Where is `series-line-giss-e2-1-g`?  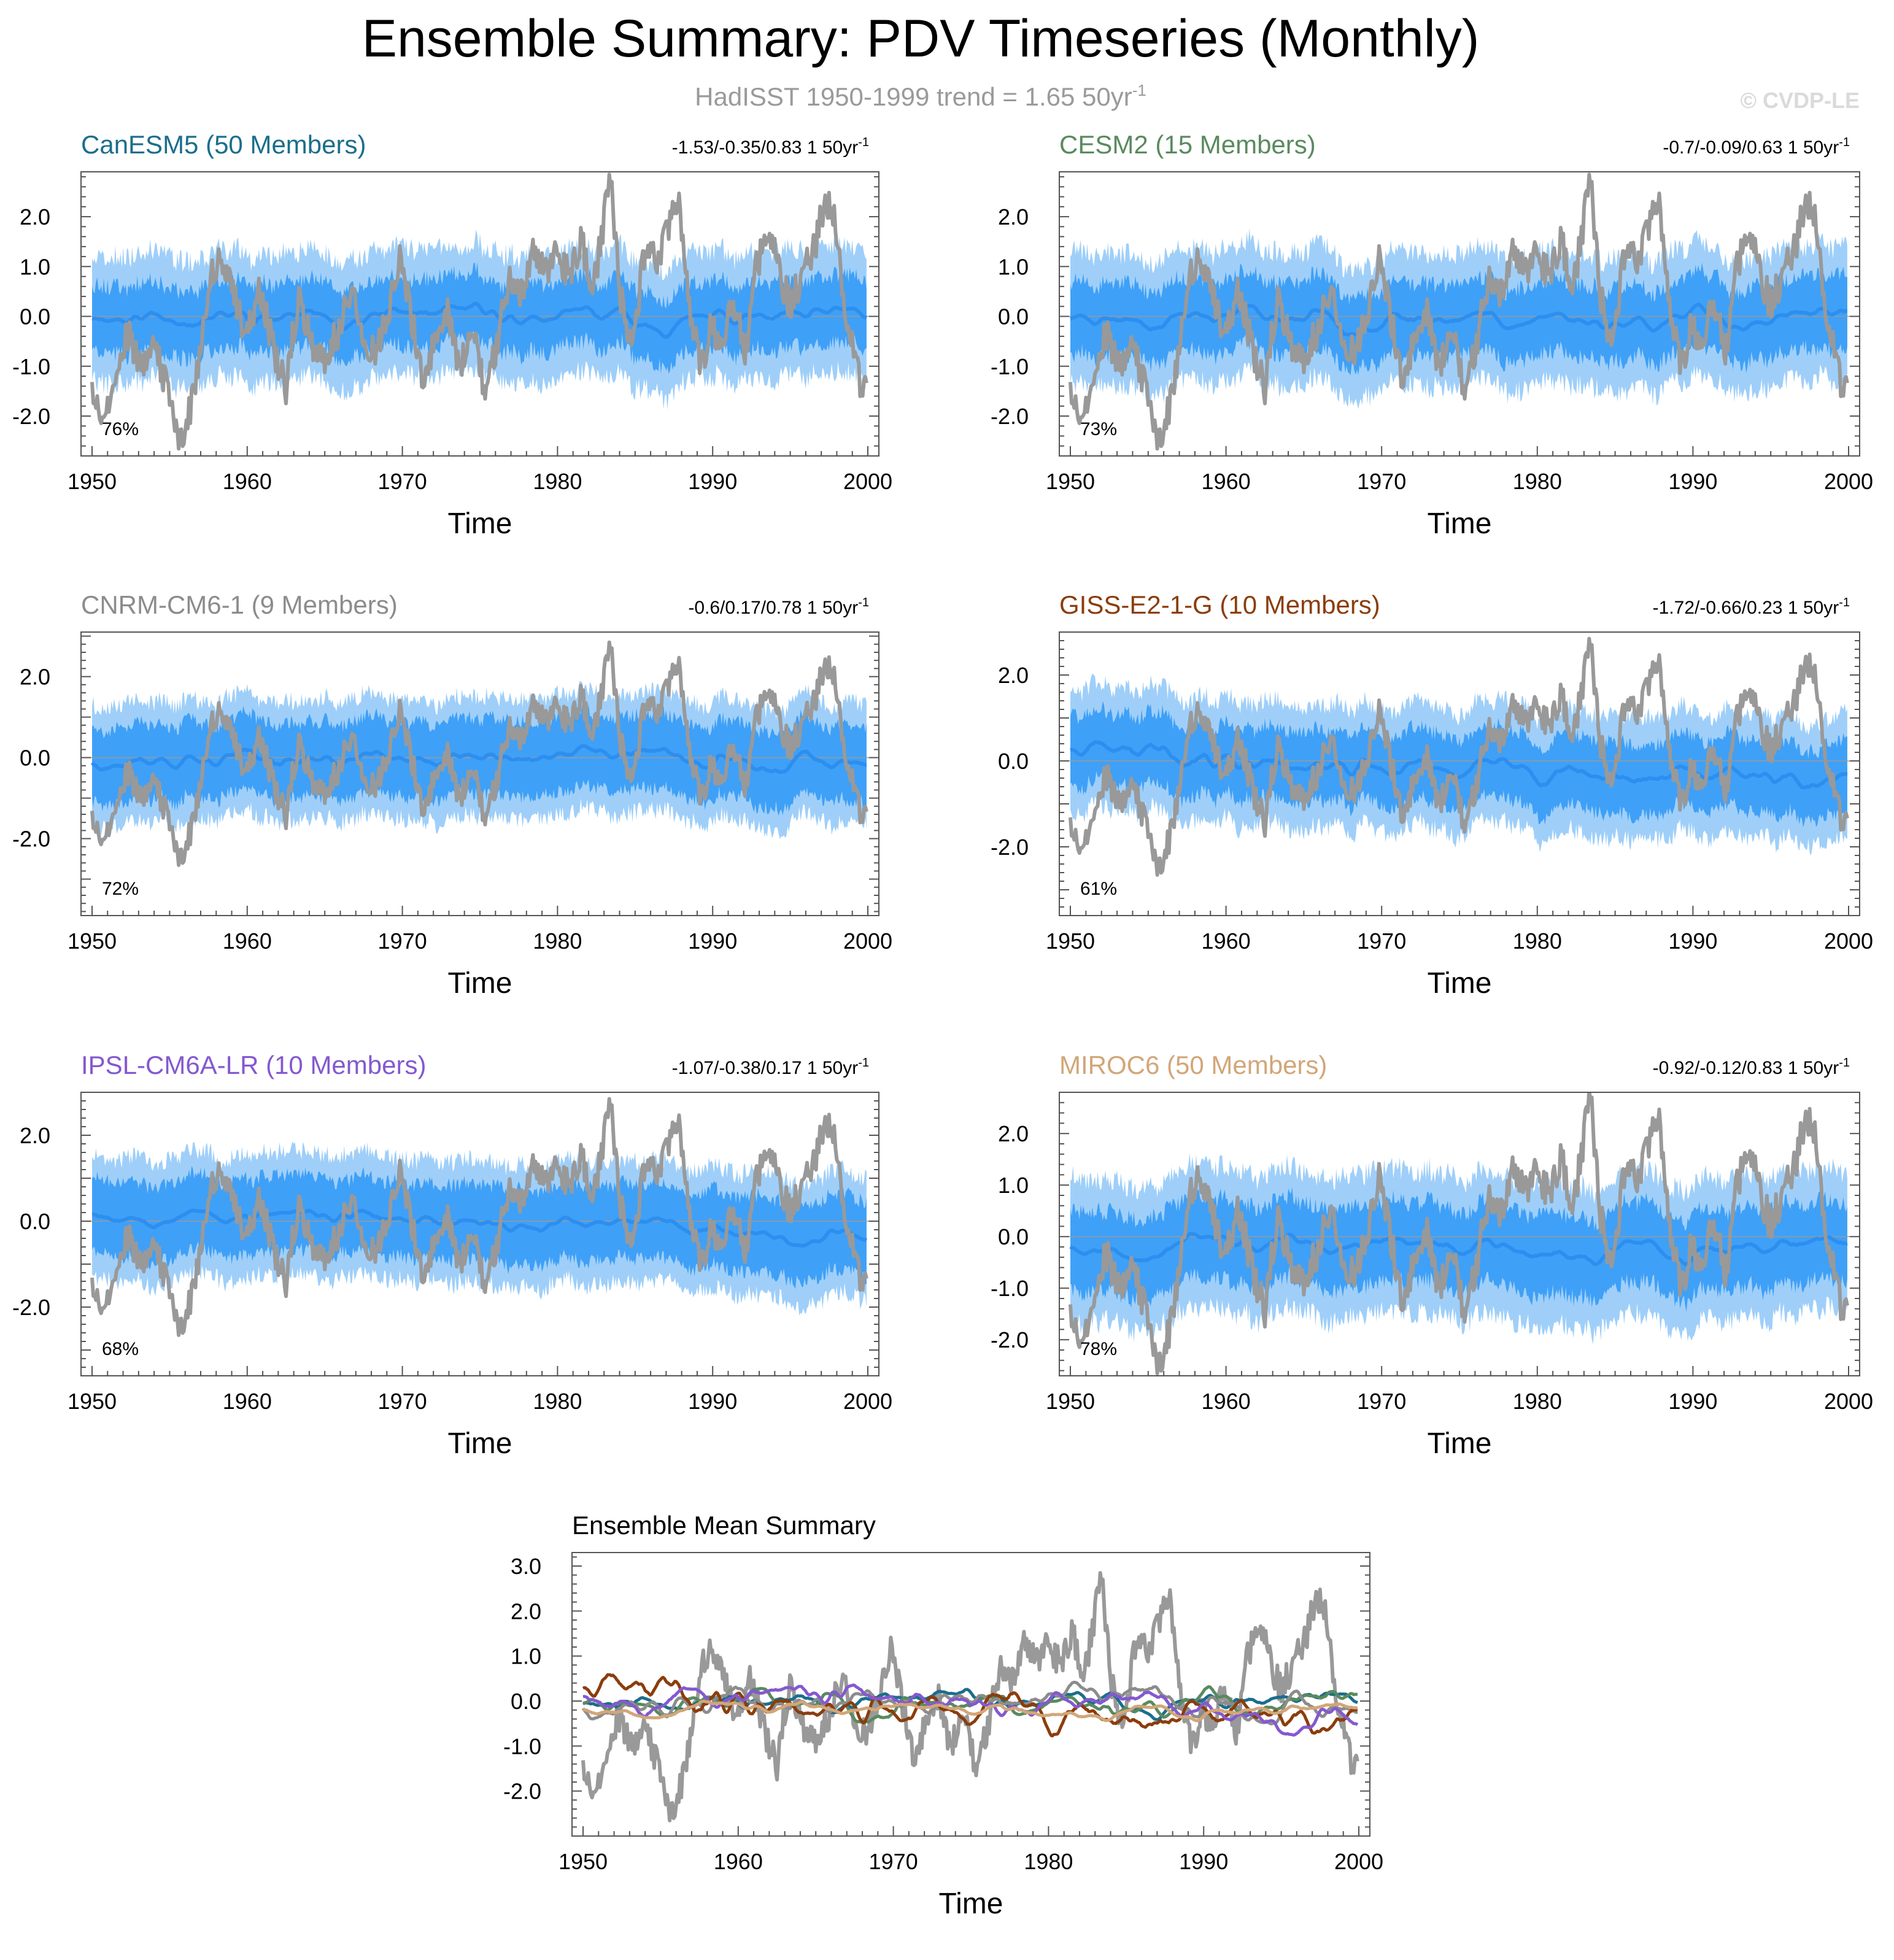 series-line-giss-e2-1-g is located at coordinates (970, 1705).